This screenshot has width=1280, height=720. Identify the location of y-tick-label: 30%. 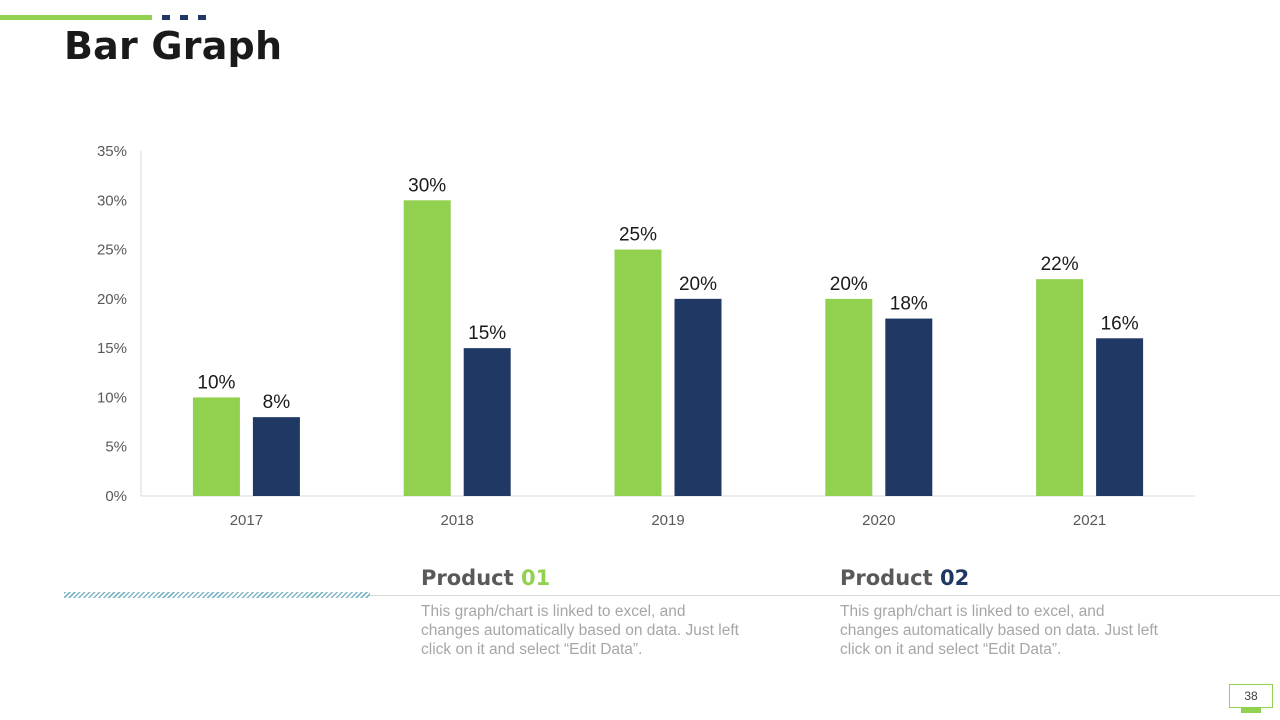
(112, 200).